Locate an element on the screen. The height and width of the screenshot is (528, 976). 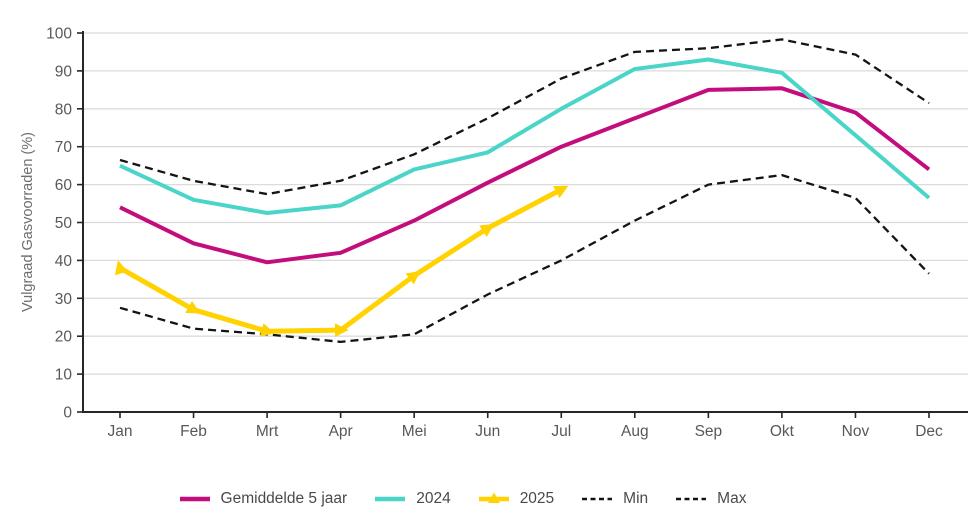
legend-swatch-marker is located at coordinates (493, 497).